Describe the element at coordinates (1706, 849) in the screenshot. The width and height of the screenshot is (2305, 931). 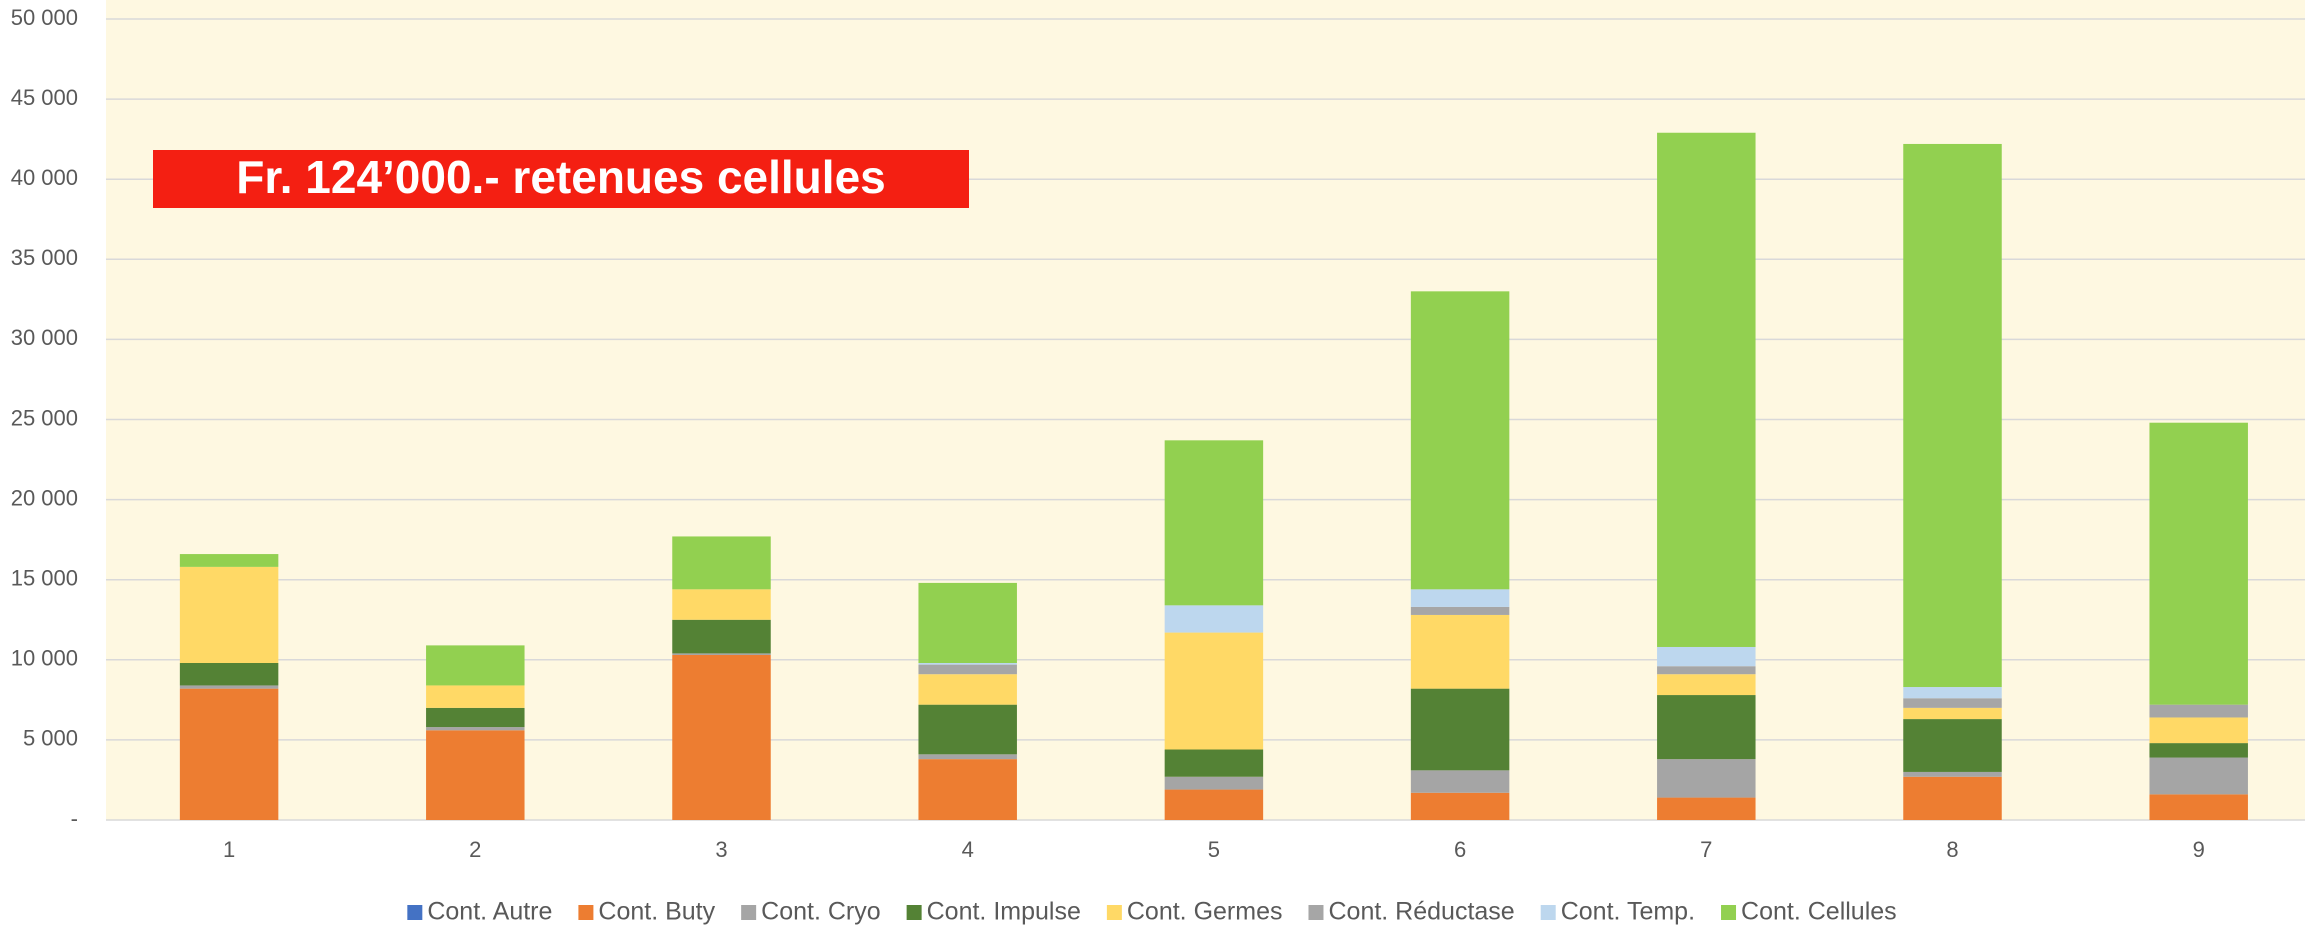
I see `x-tick-label: 7` at that location.